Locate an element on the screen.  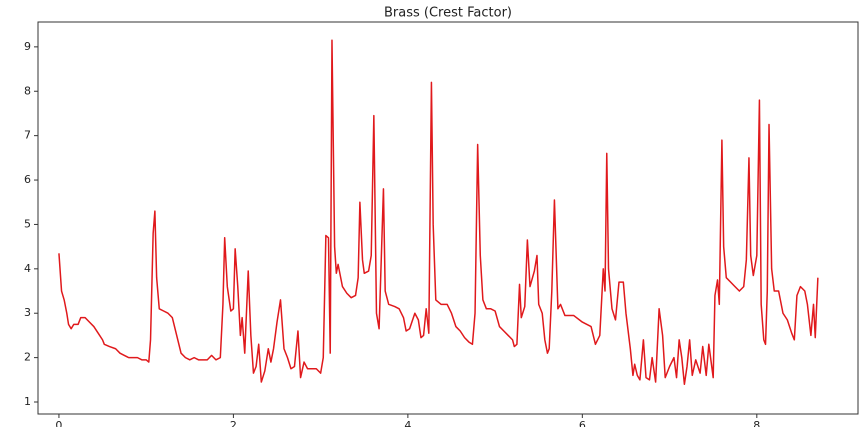
x-tick-label: 2 is located at coordinates (233, 423).